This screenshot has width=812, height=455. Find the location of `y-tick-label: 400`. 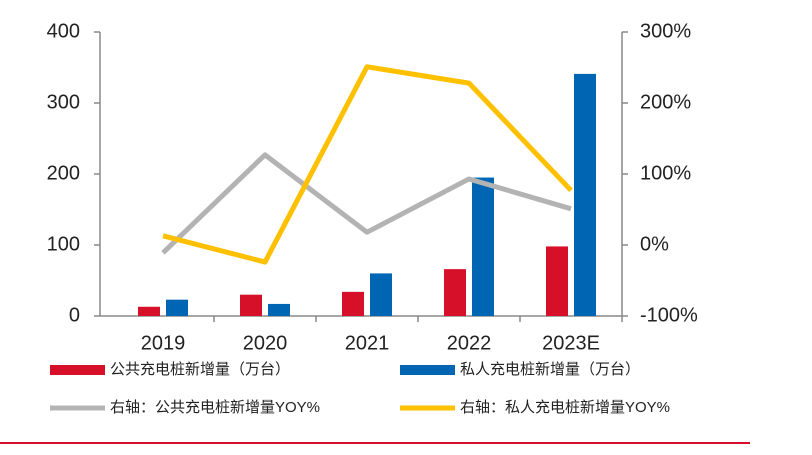

y-tick-label: 400 is located at coordinates (63, 31).